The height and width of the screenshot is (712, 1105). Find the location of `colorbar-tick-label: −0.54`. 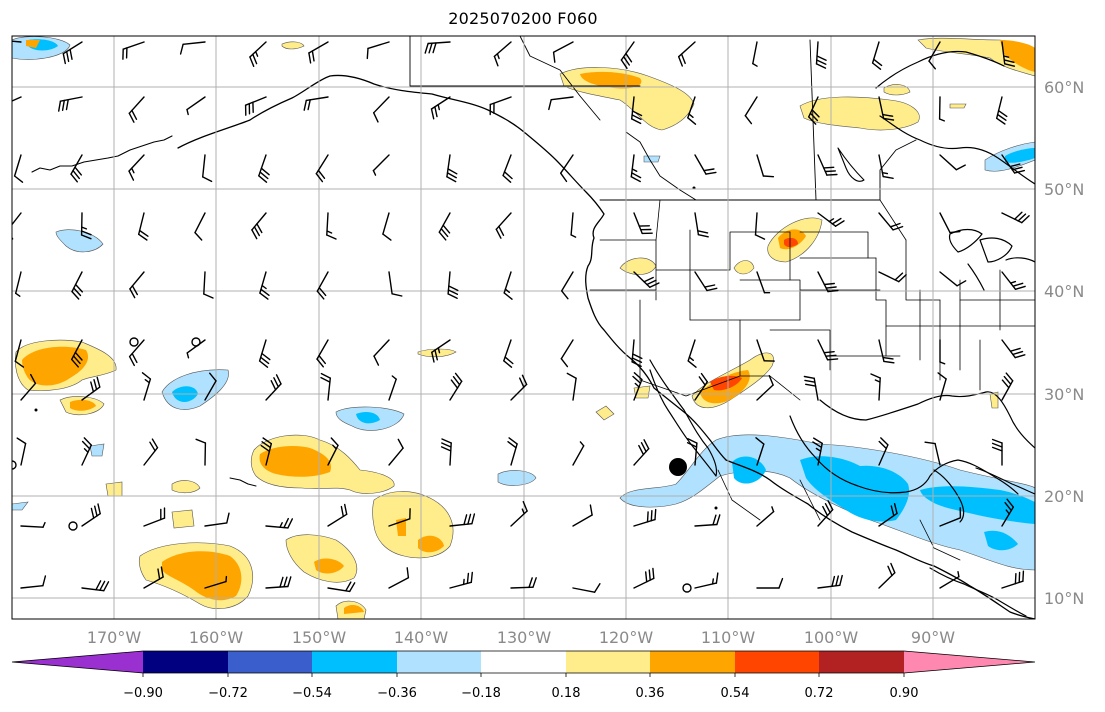

colorbar-tick-label: −0.54 is located at coordinates (312, 693).